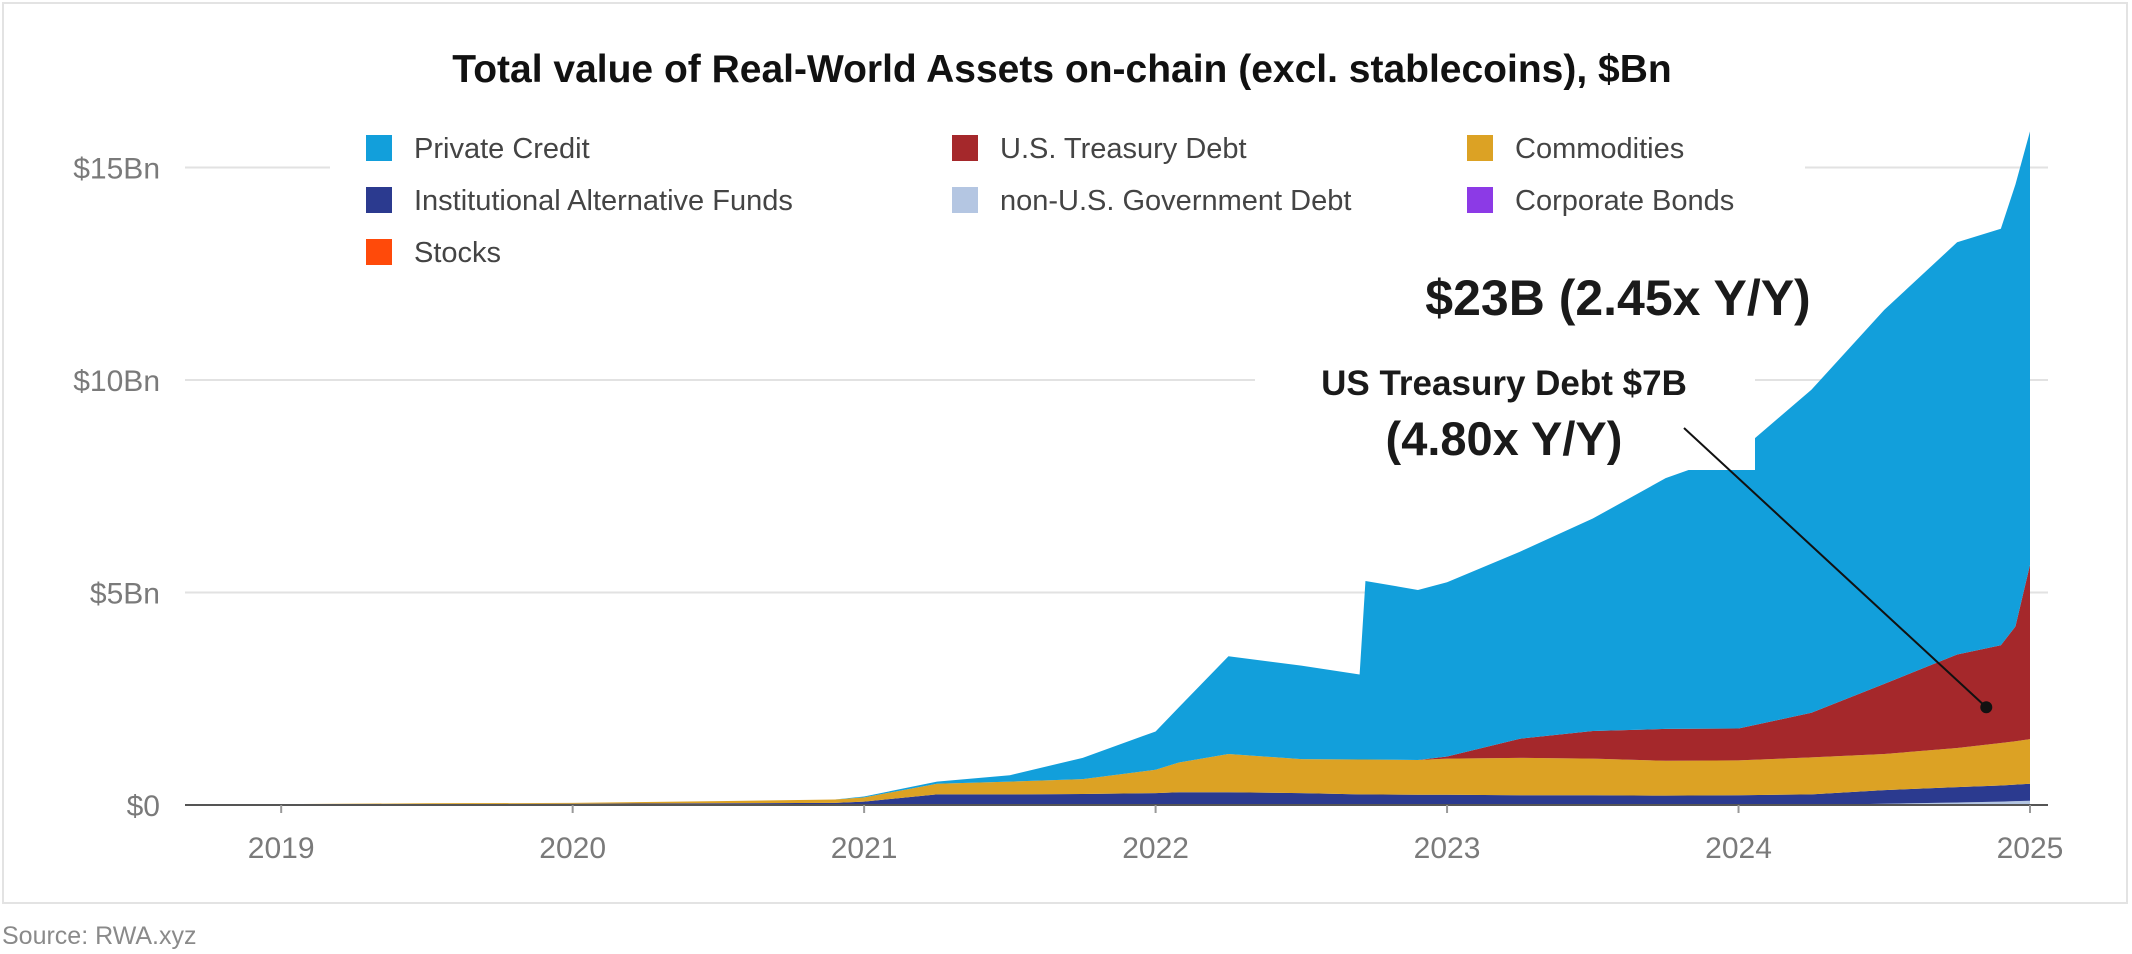  What do you see at coordinates (572, 848) in the screenshot?
I see `x-tick-label: 2020` at bounding box center [572, 848].